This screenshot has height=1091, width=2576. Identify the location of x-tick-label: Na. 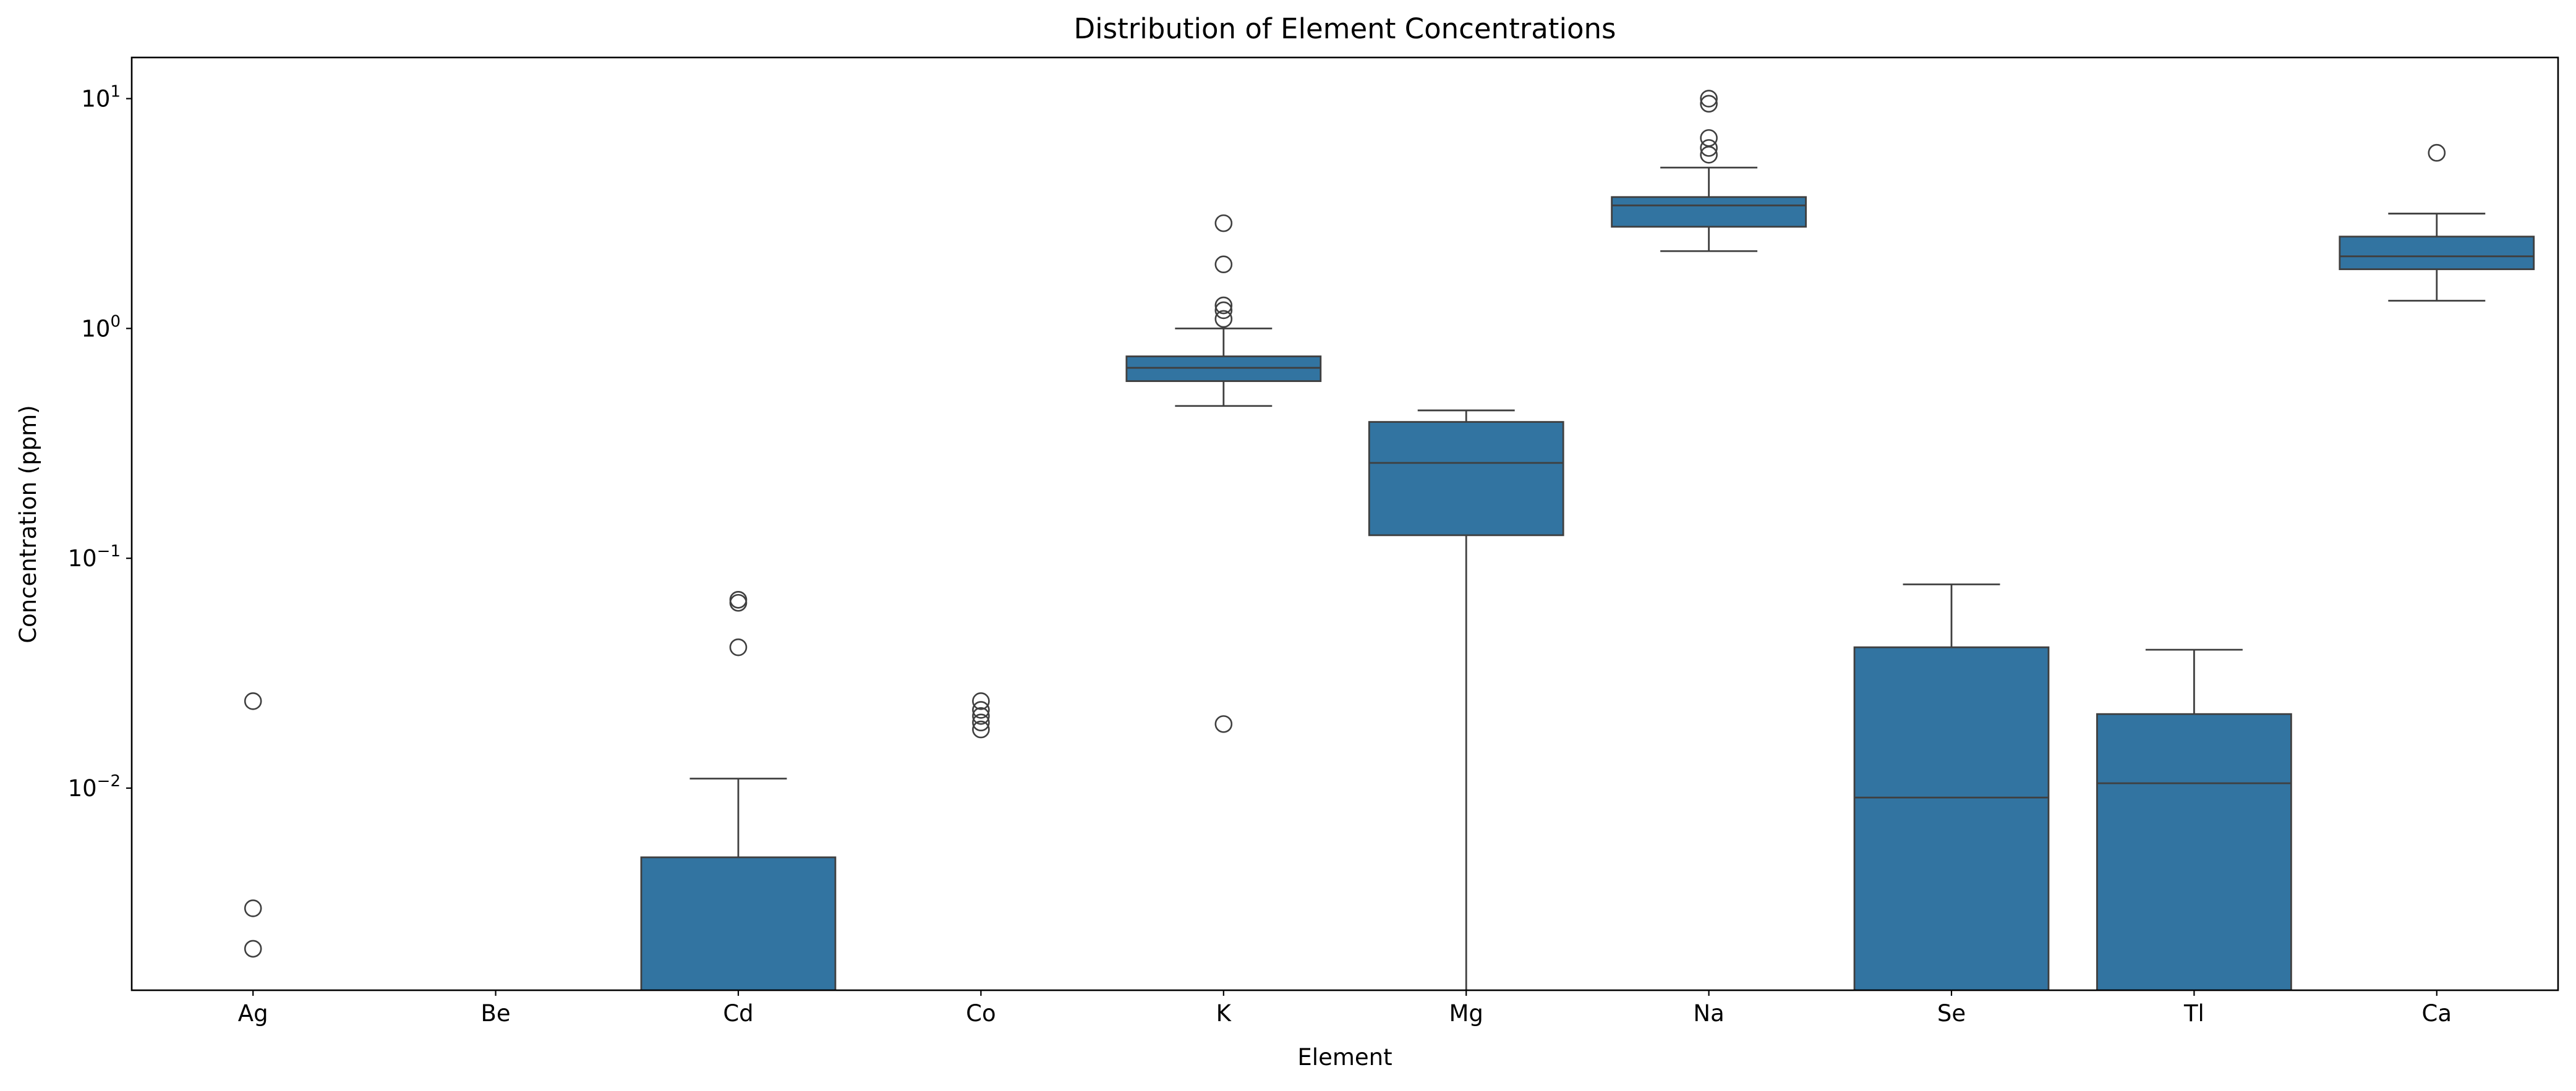
(1708, 1013).